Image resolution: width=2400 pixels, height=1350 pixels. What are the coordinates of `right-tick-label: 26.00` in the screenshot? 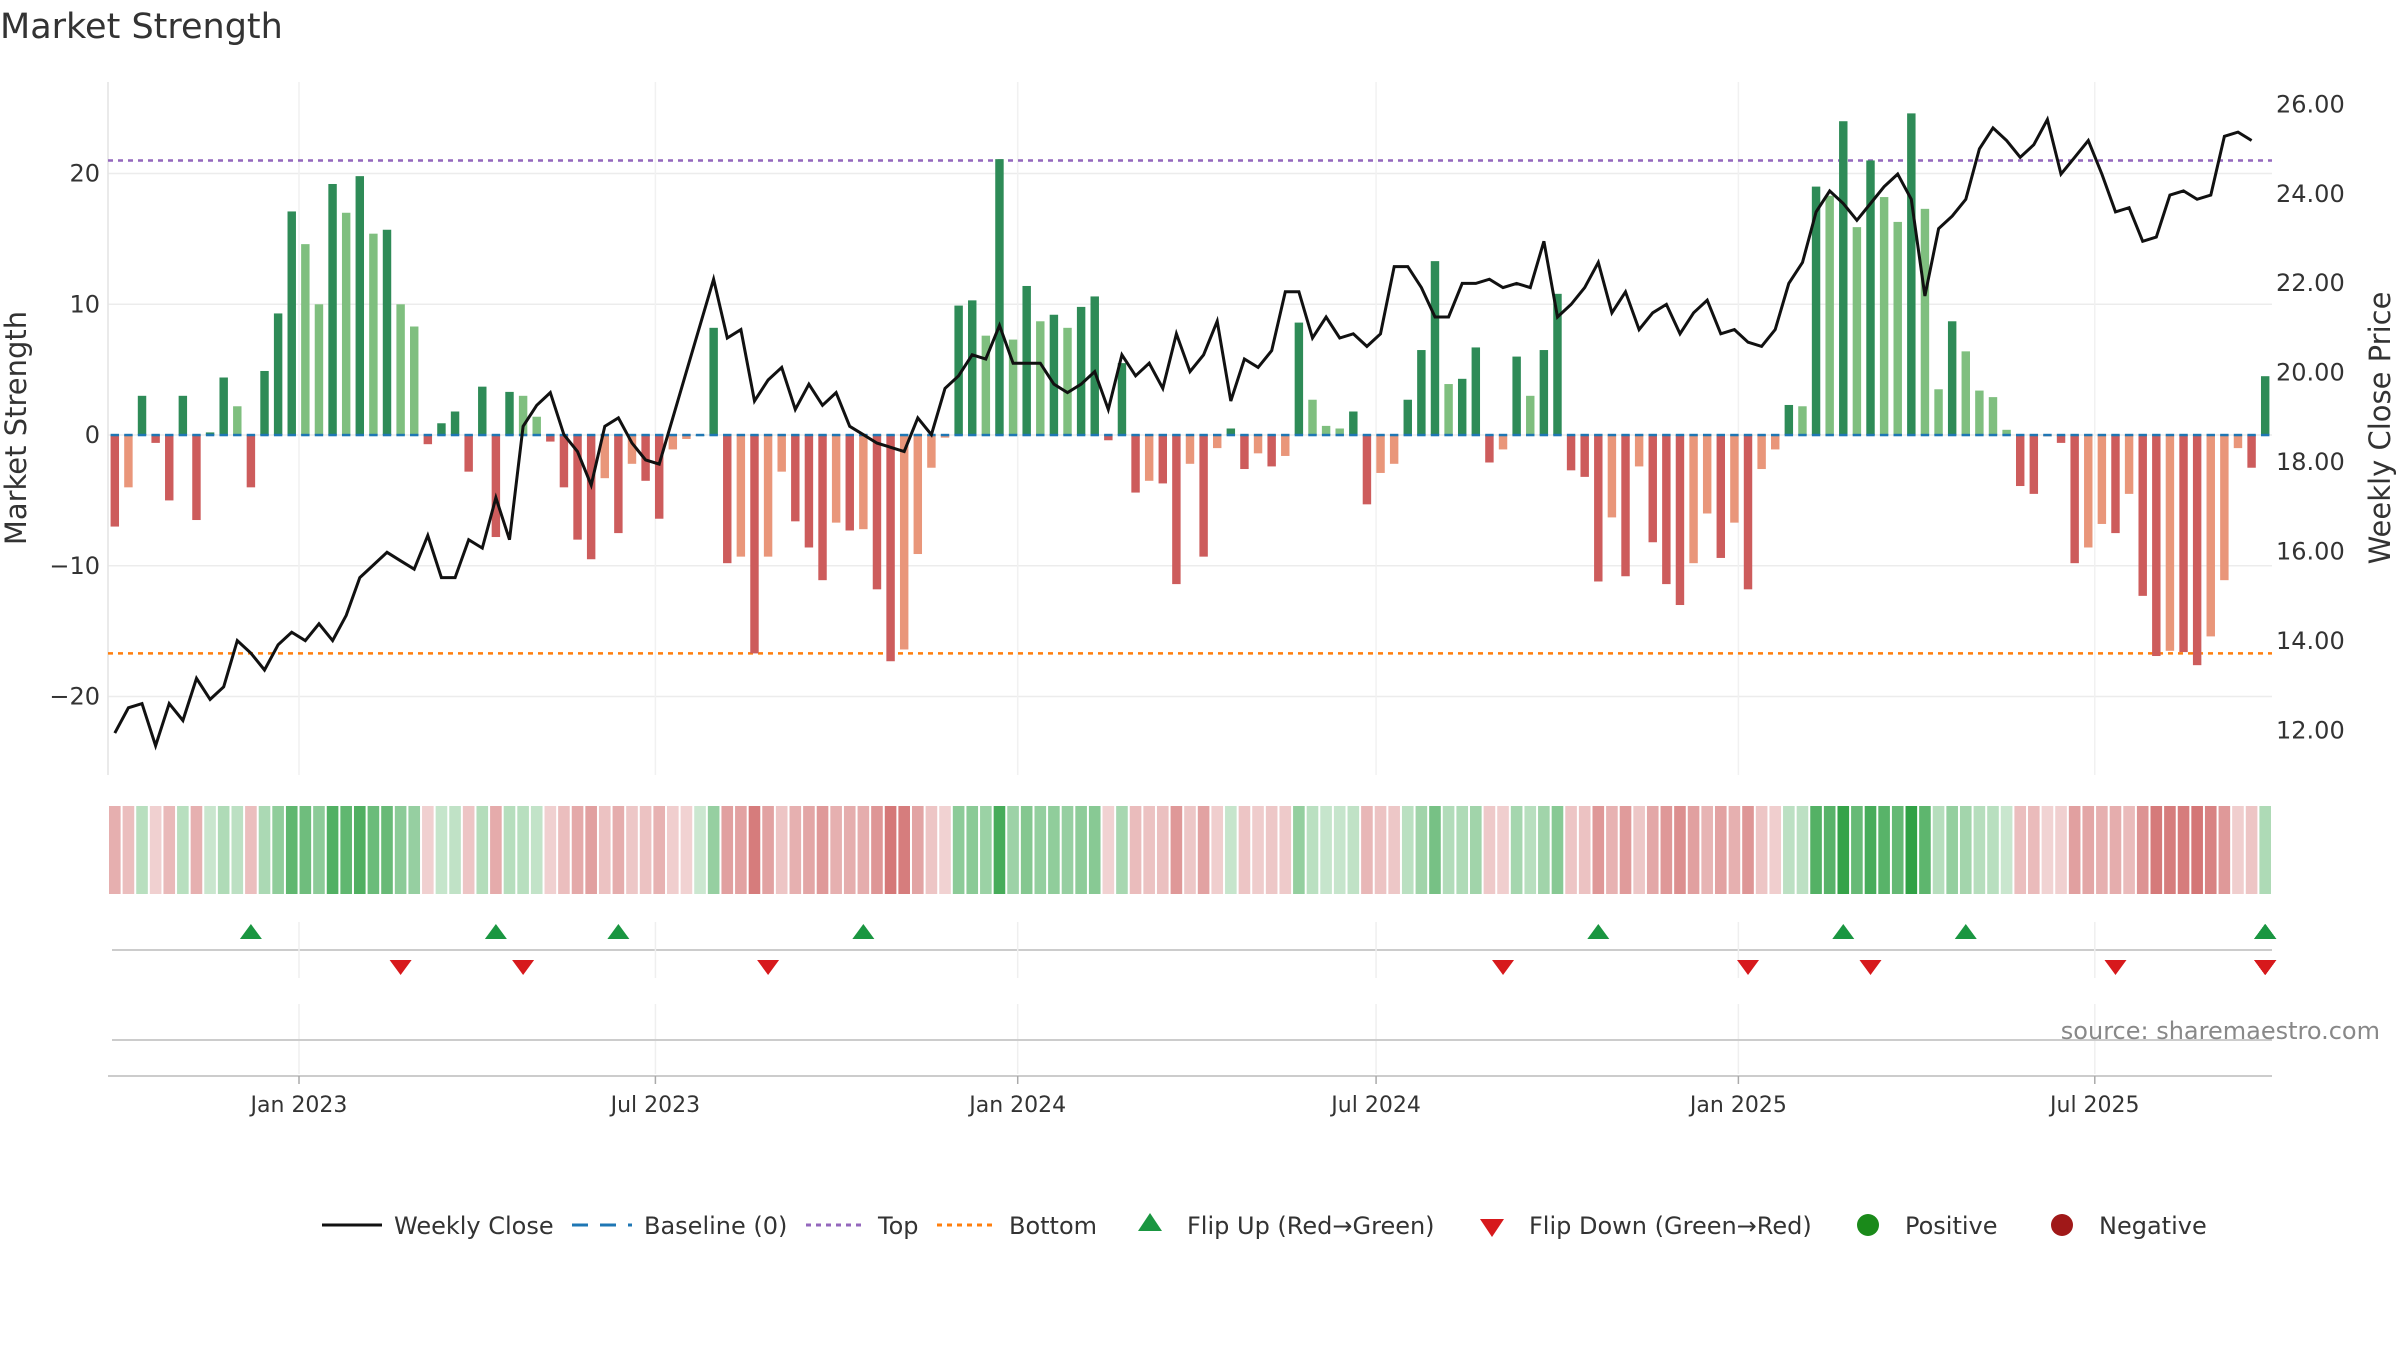 It's located at (2310, 104).